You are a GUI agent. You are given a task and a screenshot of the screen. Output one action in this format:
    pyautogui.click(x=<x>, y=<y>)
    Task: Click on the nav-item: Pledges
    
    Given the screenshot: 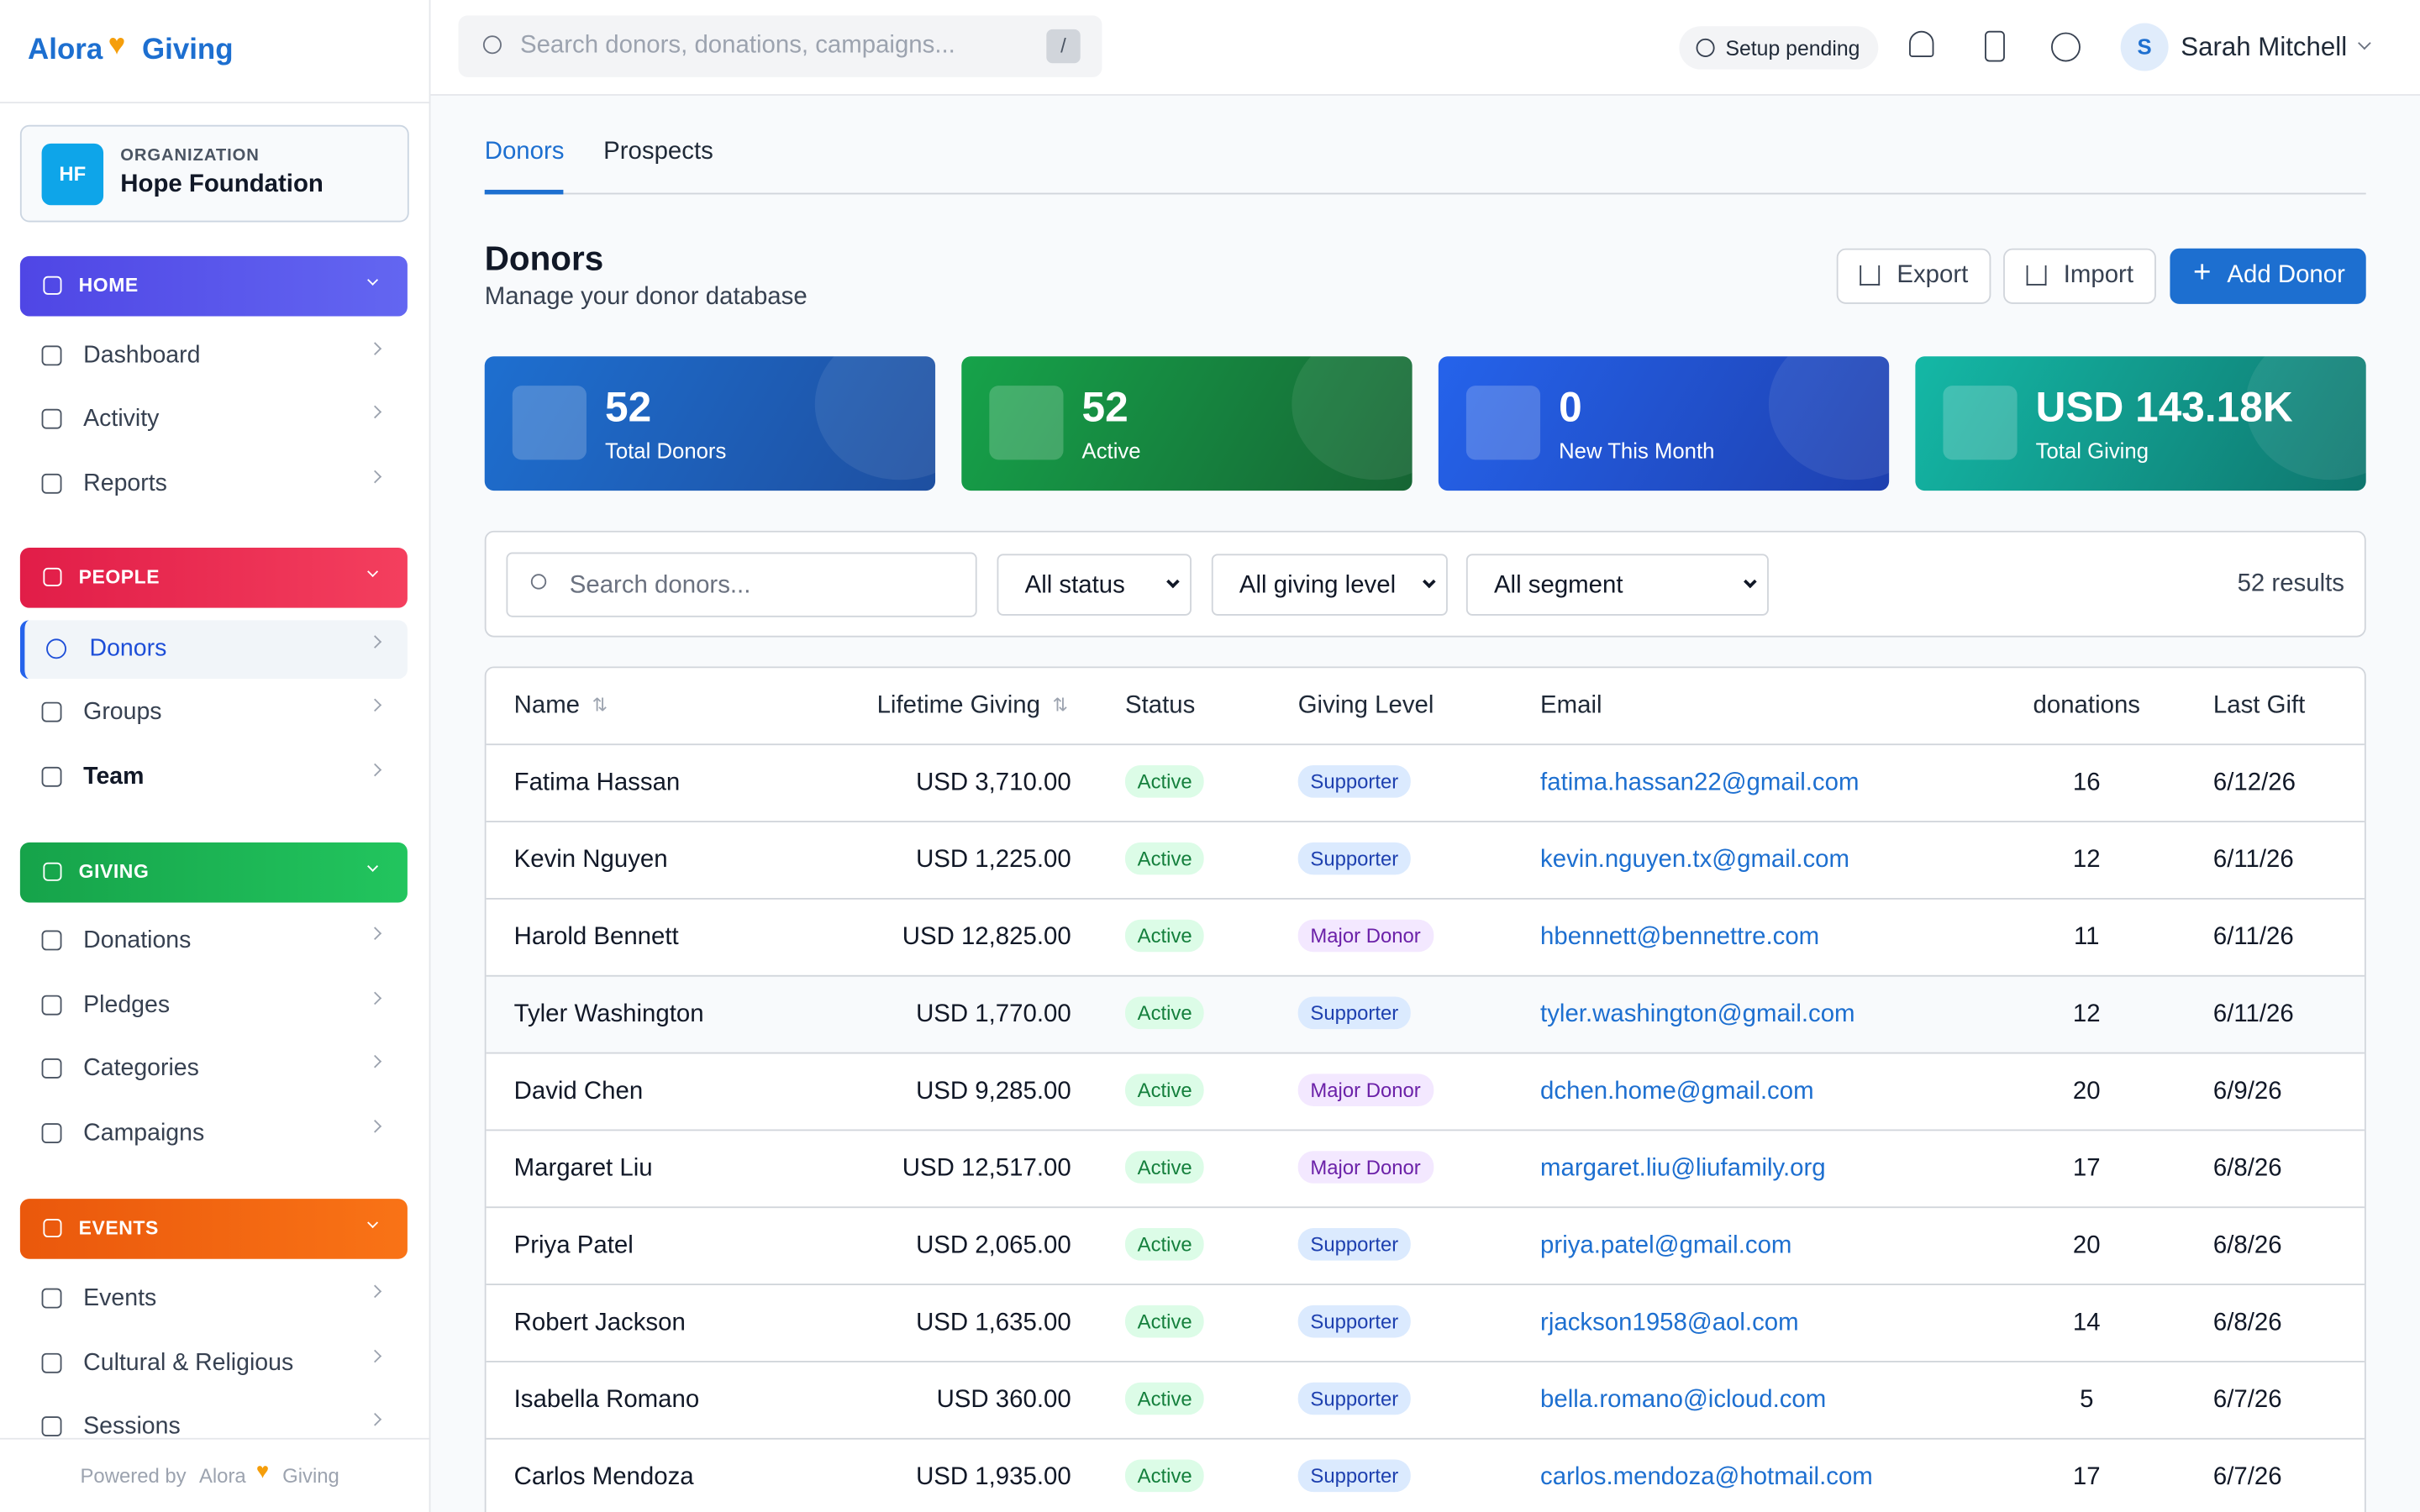 What is the action you would take?
    pyautogui.click(x=214, y=1006)
    